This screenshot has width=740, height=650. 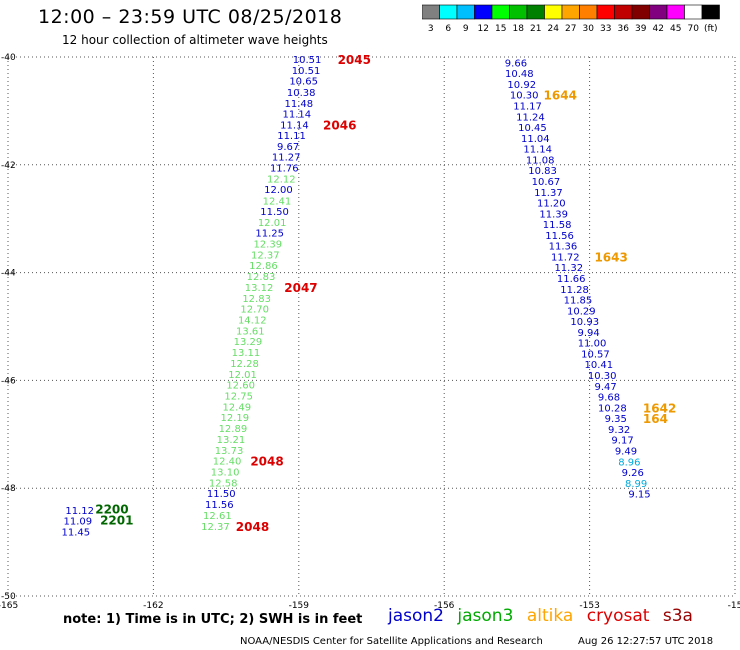 I want to click on wave-height-point: 13.29, so click(x=248, y=342).